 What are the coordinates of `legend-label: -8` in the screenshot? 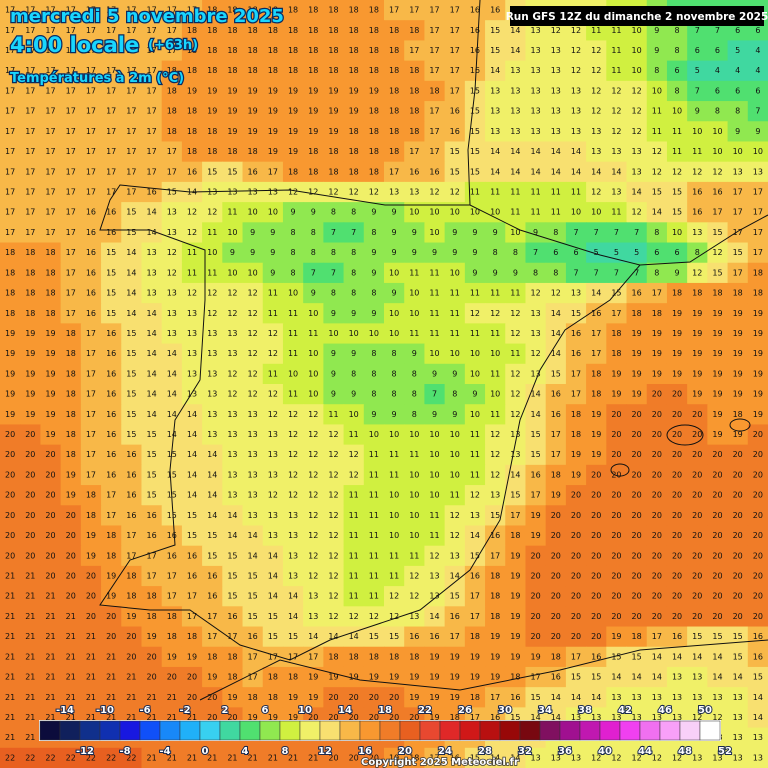 It's located at (124, 751).